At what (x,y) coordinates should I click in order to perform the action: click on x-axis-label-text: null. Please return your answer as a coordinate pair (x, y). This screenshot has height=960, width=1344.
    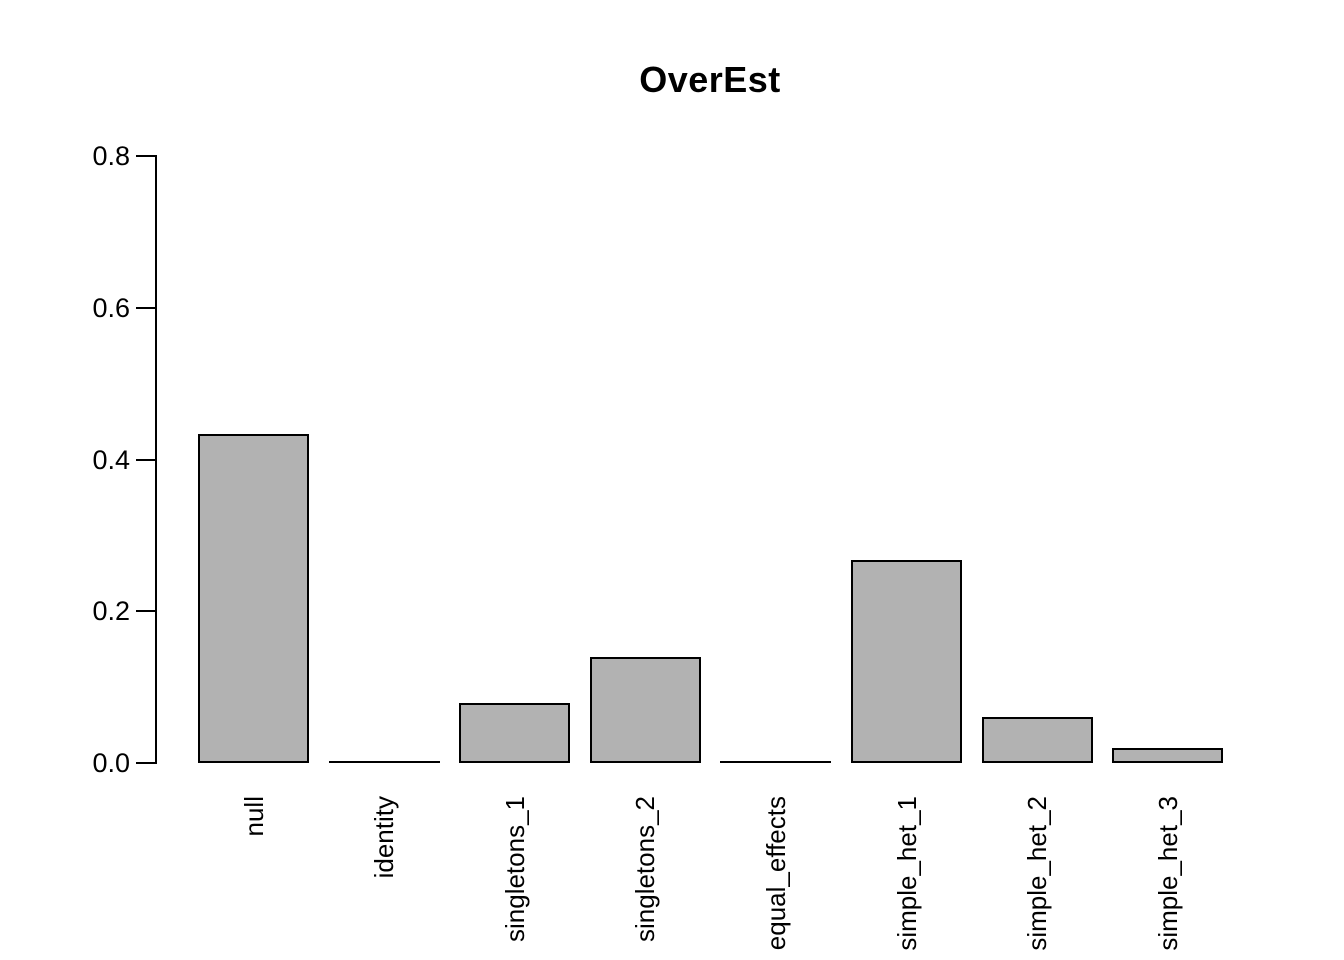
    Looking at the image, I should click on (254, 816).